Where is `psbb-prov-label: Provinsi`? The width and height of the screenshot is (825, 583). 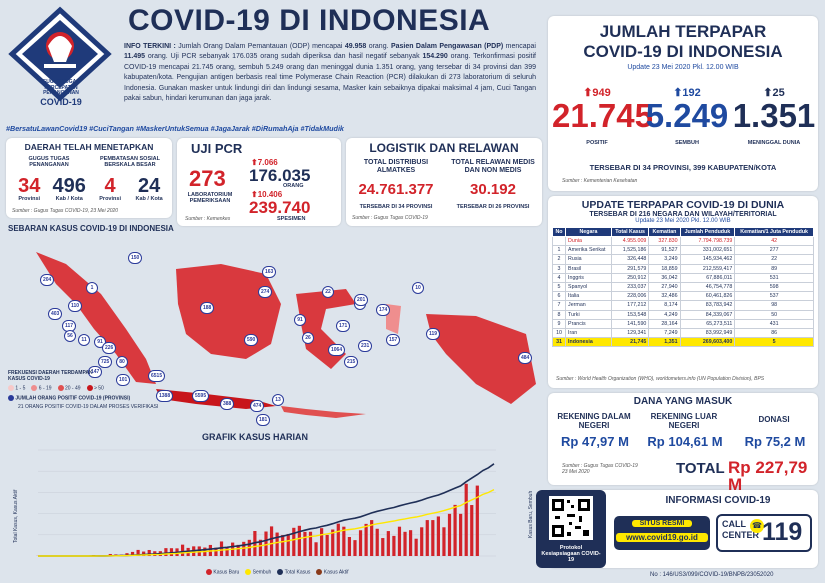 psbb-prov-label: Provinsi is located at coordinates (110, 199).